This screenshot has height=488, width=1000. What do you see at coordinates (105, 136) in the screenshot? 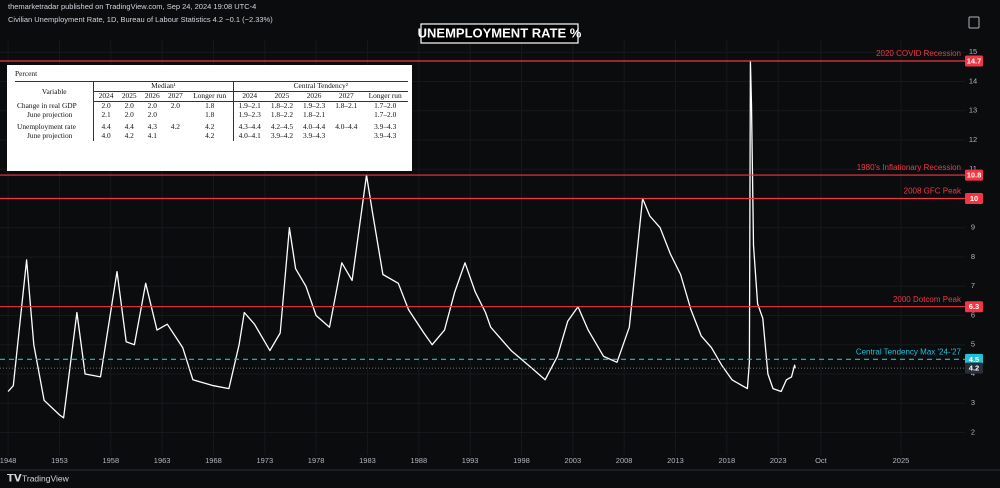
I see `cell: 4.0` at bounding box center [105, 136].